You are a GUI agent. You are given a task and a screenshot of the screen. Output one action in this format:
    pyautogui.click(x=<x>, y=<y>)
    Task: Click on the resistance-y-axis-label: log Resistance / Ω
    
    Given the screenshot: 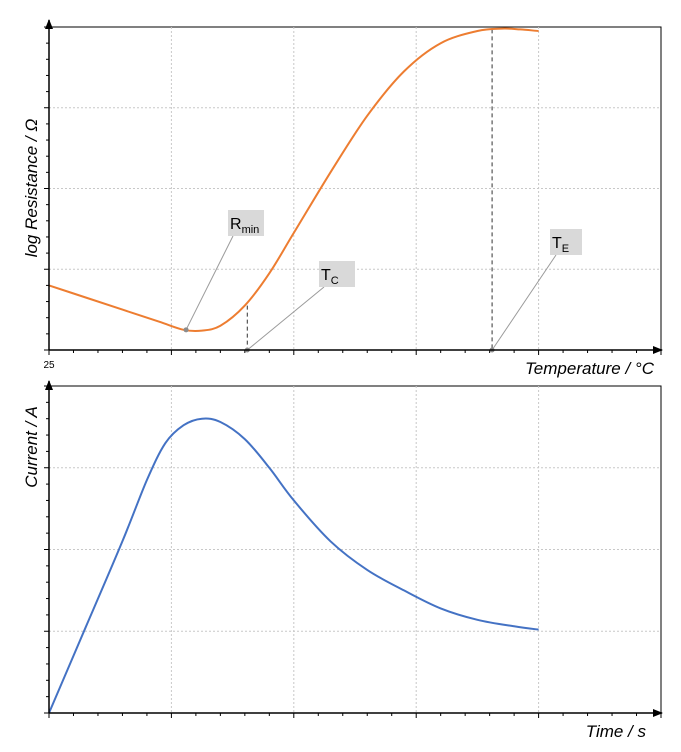 What is the action you would take?
    pyautogui.click(x=31, y=188)
    